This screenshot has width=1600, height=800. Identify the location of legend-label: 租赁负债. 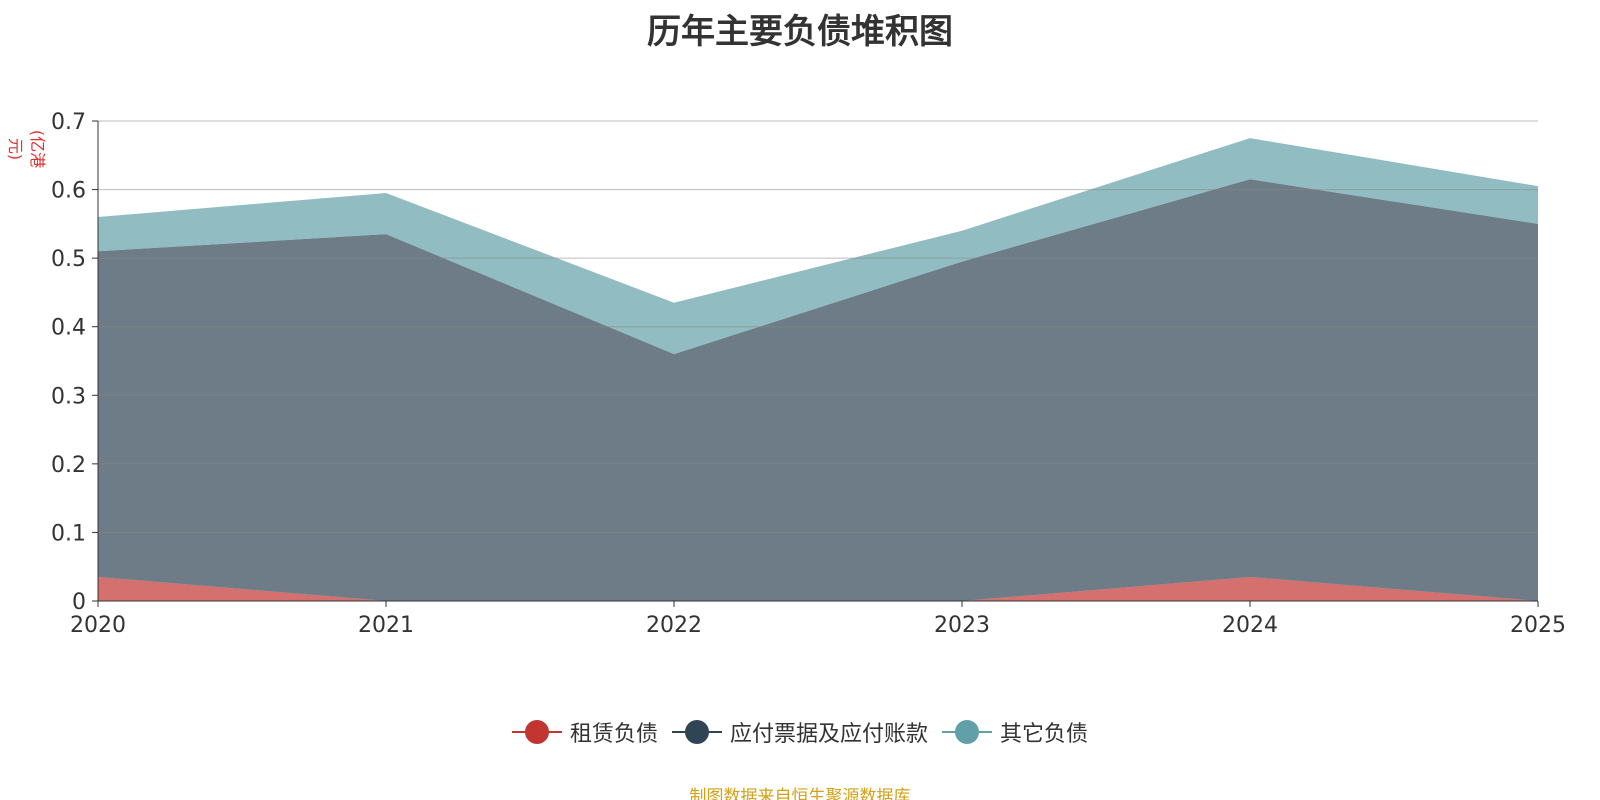
(613, 734).